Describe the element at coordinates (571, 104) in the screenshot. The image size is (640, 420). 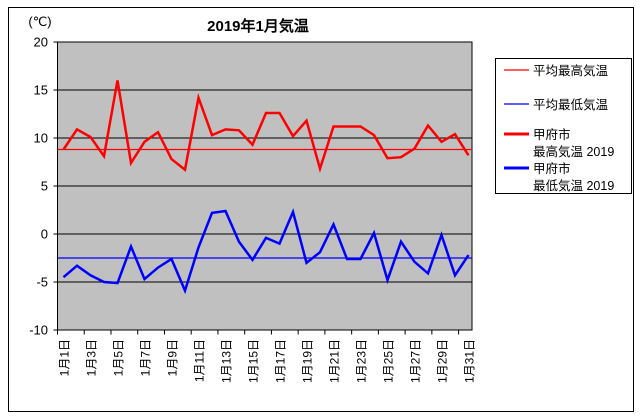
I see `legend-item-label: 平均最低気温` at that location.